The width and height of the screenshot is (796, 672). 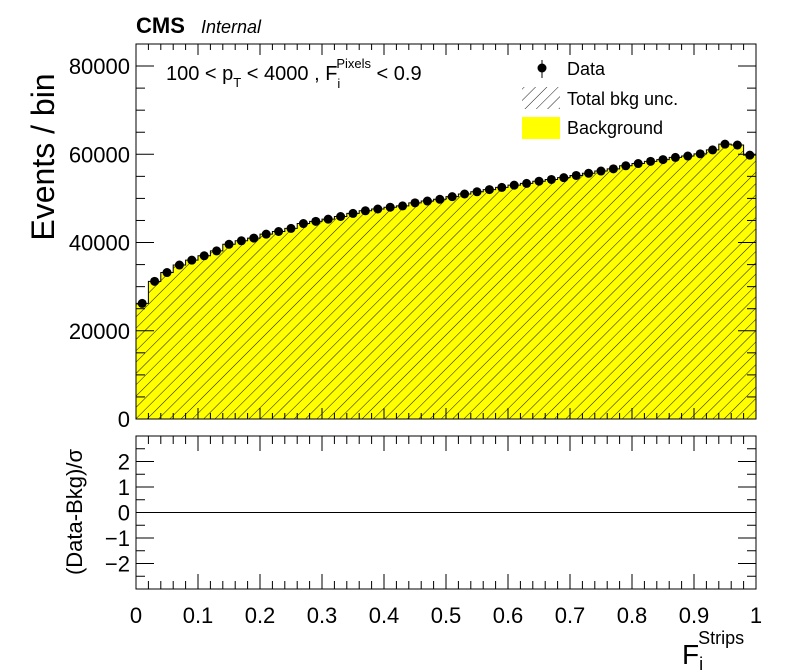 What do you see at coordinates (124, 487) in the screenshot?
I see `ratio-y-tick-label: 1` at bounding box center [124, 487].